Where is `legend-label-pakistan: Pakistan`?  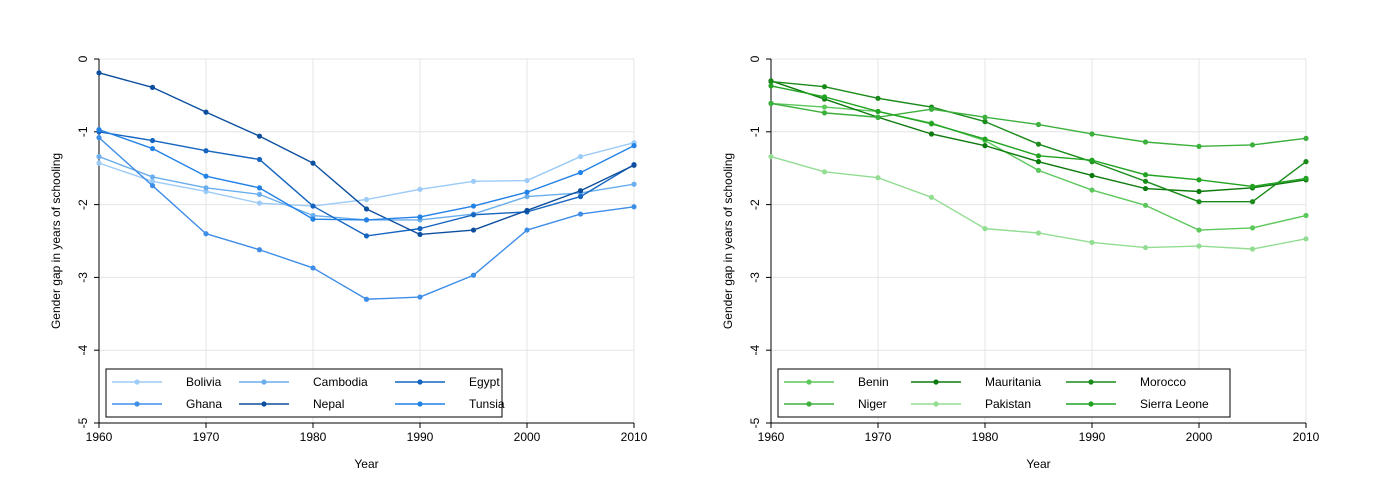 legend-label-pakistan: Pakistan is located at coordinates (1008, 404).